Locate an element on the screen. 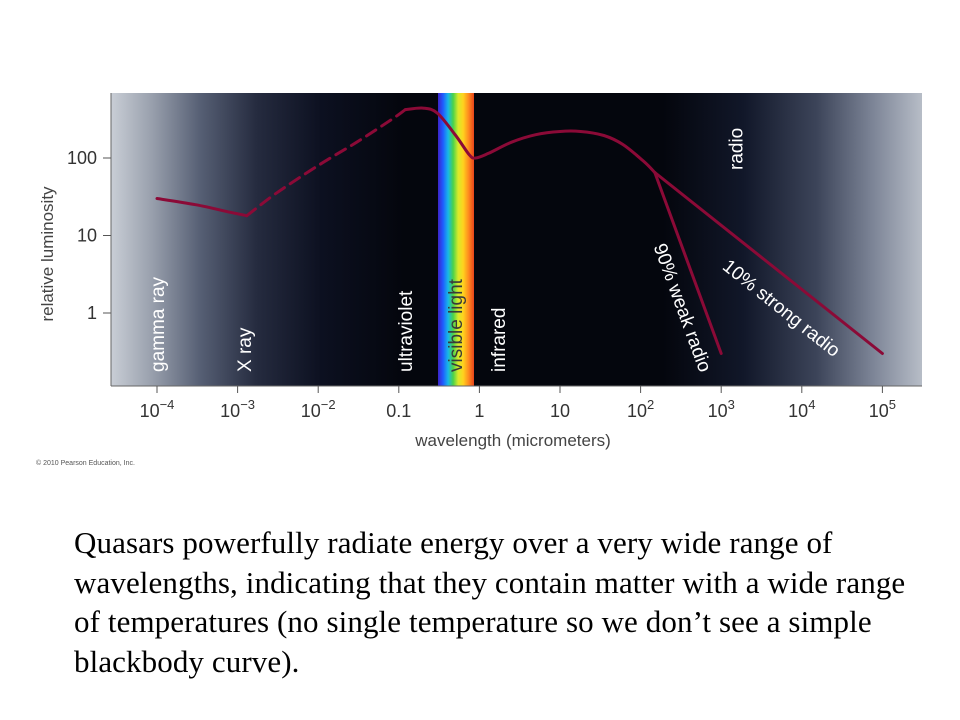 Image resolution: width=960 pixels, height=720 pixels. band-label: visible light is located at coordinates (456, 325).